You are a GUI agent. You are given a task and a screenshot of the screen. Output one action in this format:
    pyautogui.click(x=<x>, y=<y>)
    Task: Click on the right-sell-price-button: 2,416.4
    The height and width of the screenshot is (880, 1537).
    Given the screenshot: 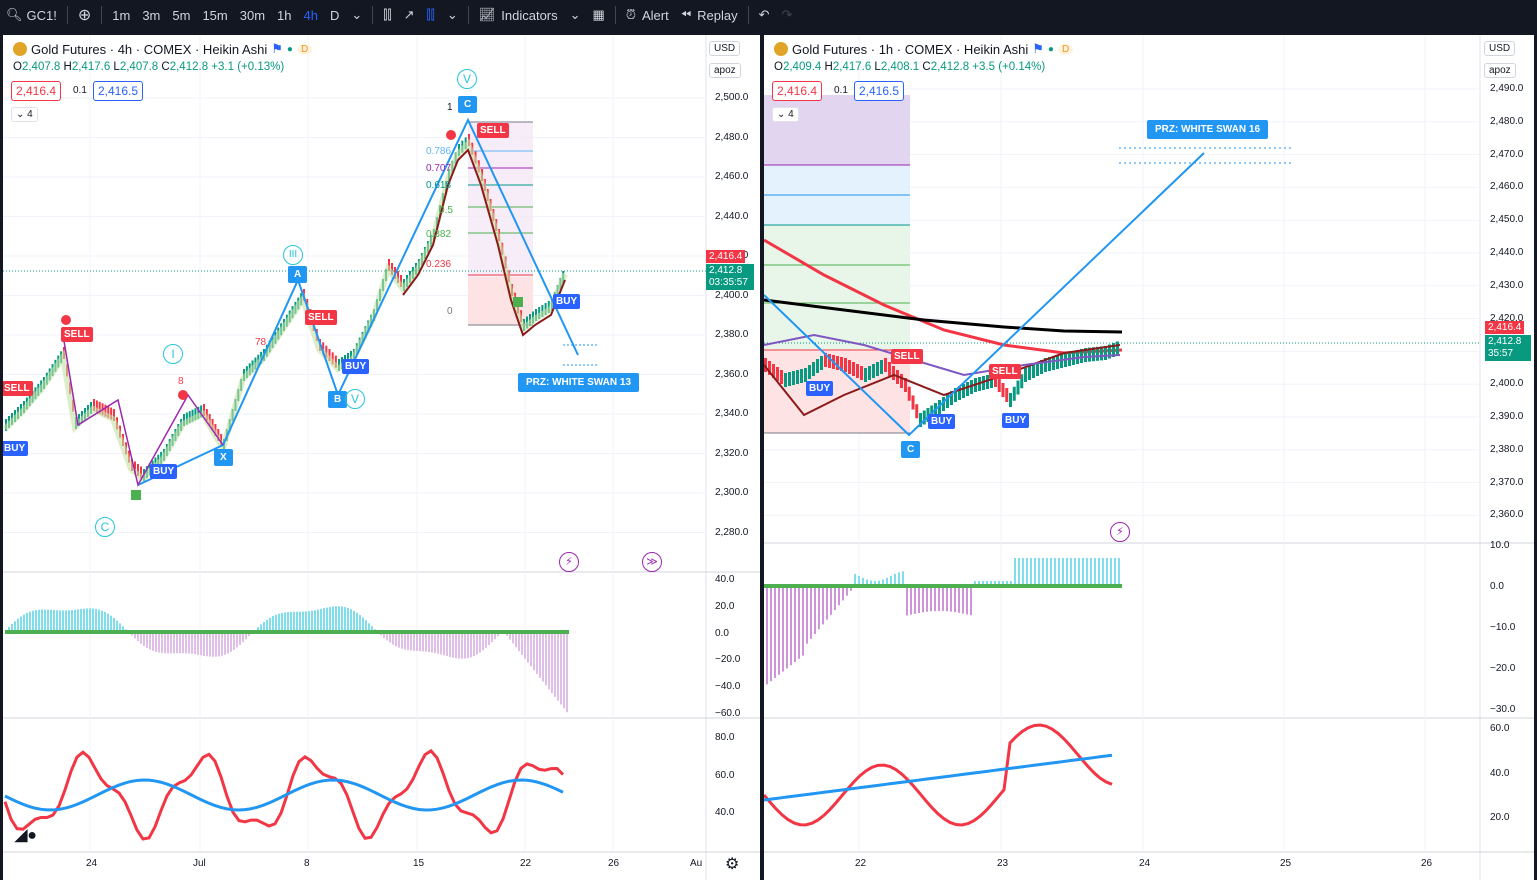 What is the action you would take?
    pyautogui.click(x=797, y=91)
    